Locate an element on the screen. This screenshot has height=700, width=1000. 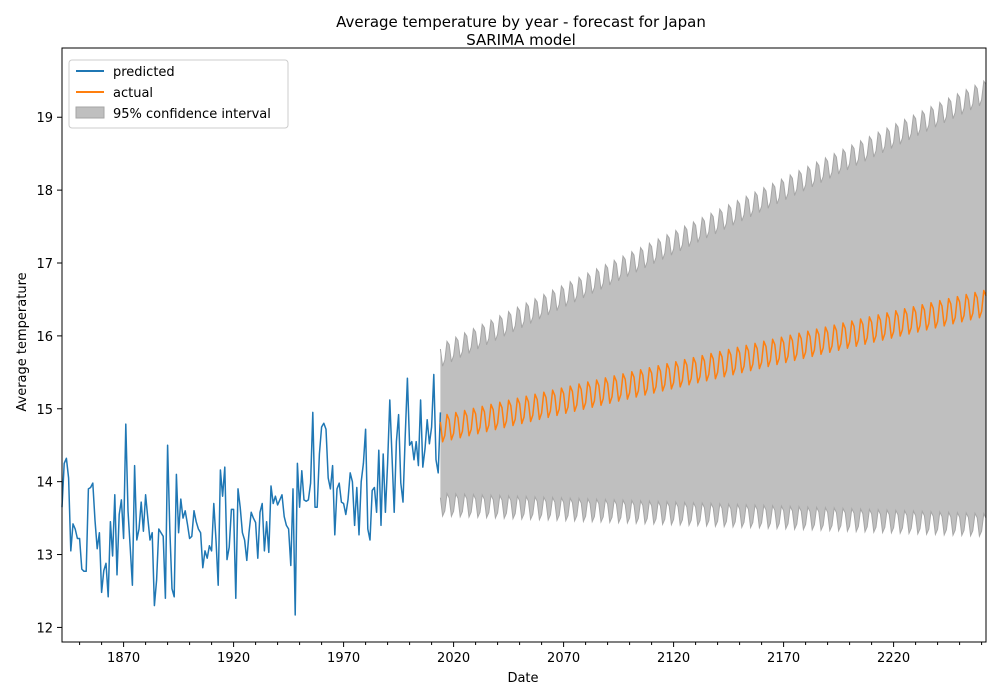
legend-swatch-confidence-interval is located at coordinates (90, 112).